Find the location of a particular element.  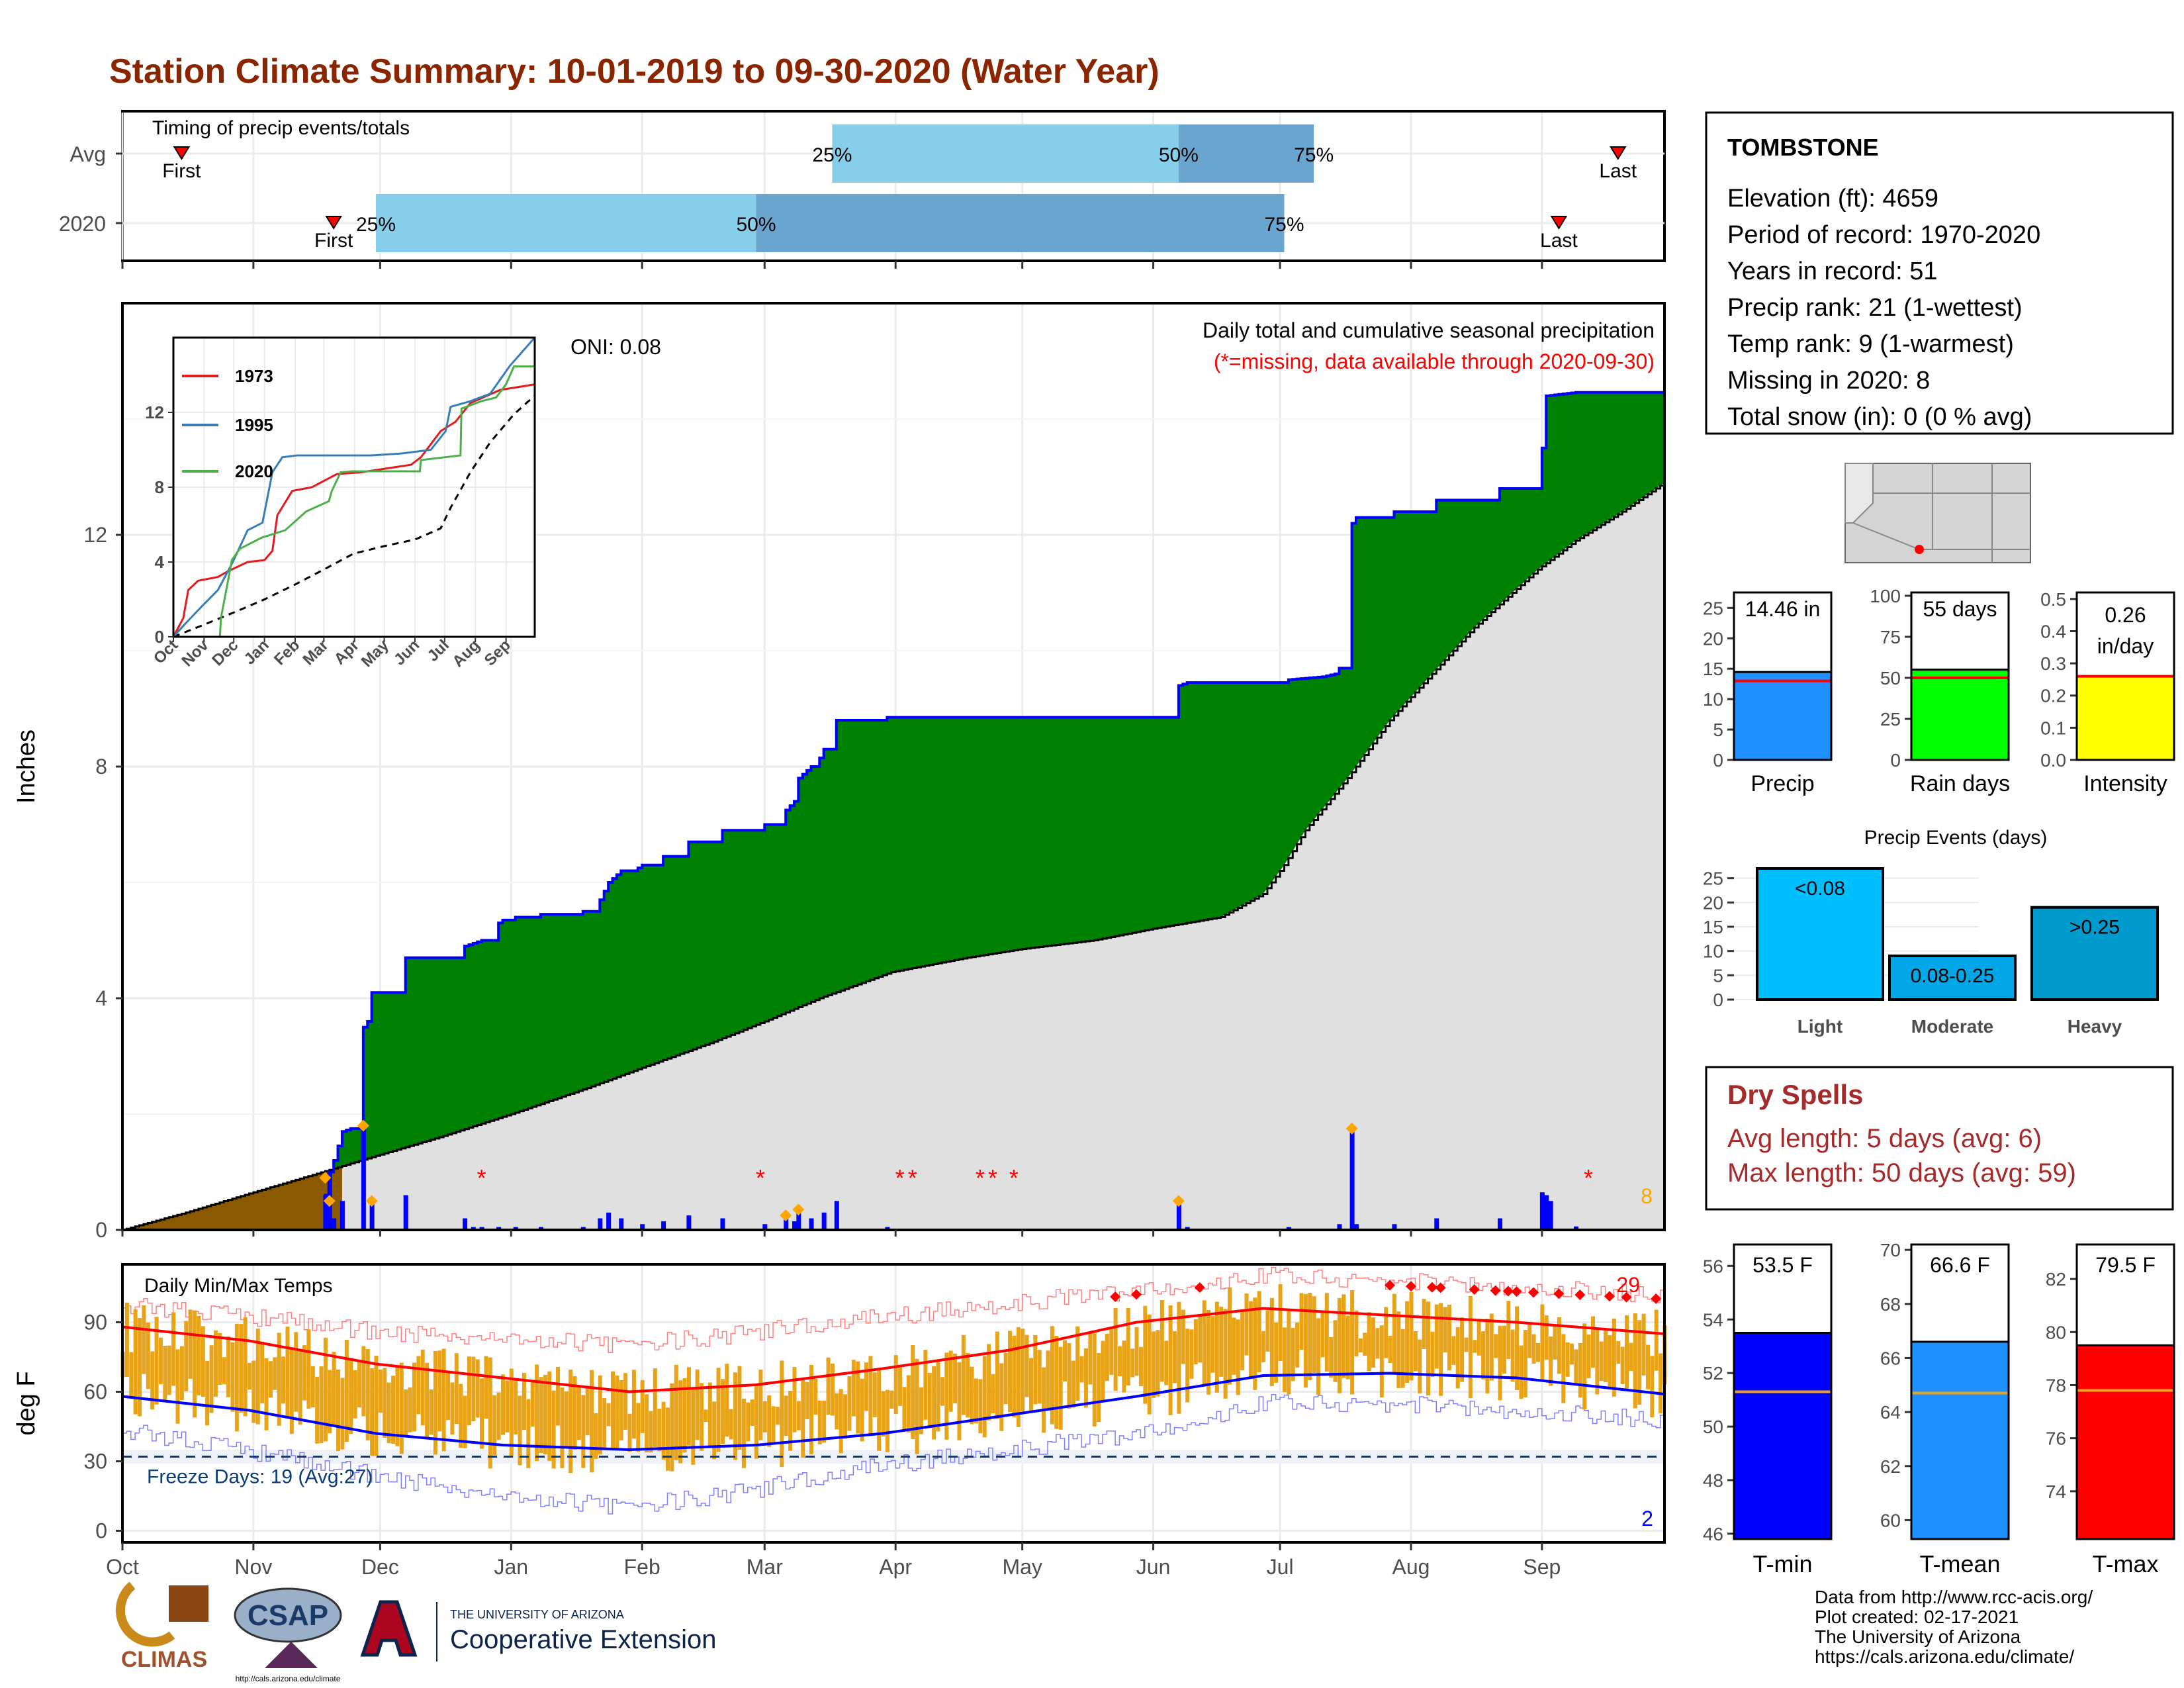

event-category-label: Heavy is located at coordinates (2095, 1026).